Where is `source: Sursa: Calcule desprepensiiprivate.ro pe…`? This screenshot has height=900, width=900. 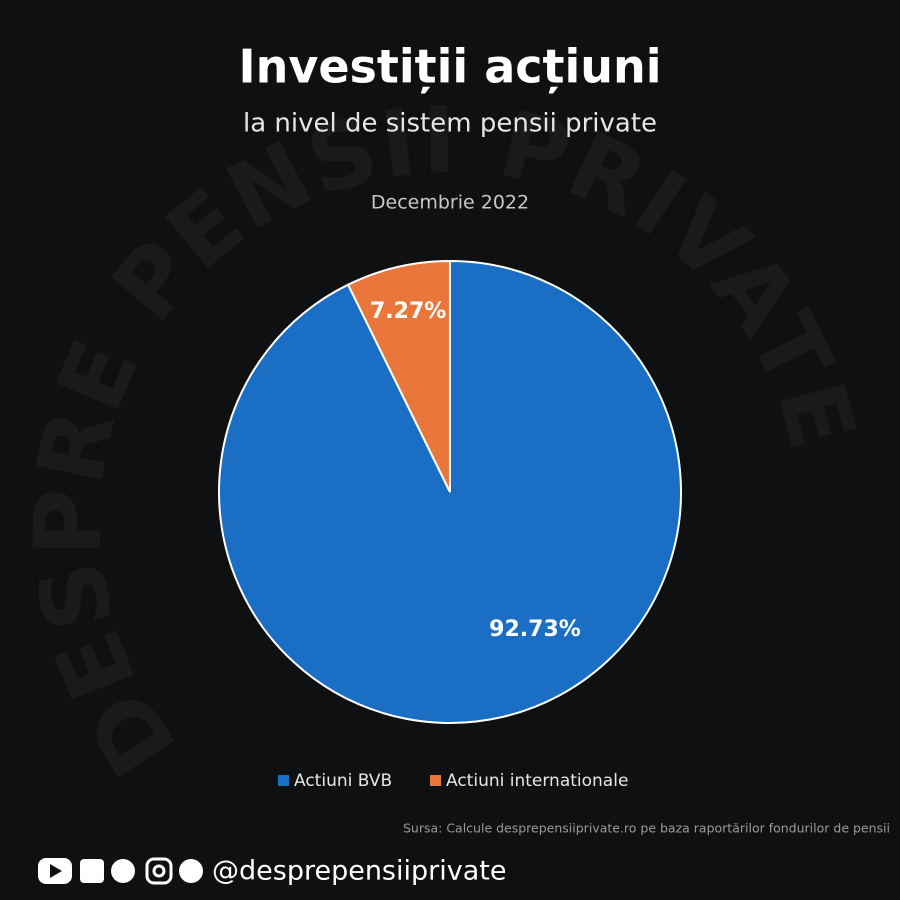
source: Sursa: Calcule desprepensiiprivate.ro pe… is located at coordinates (646, 828).